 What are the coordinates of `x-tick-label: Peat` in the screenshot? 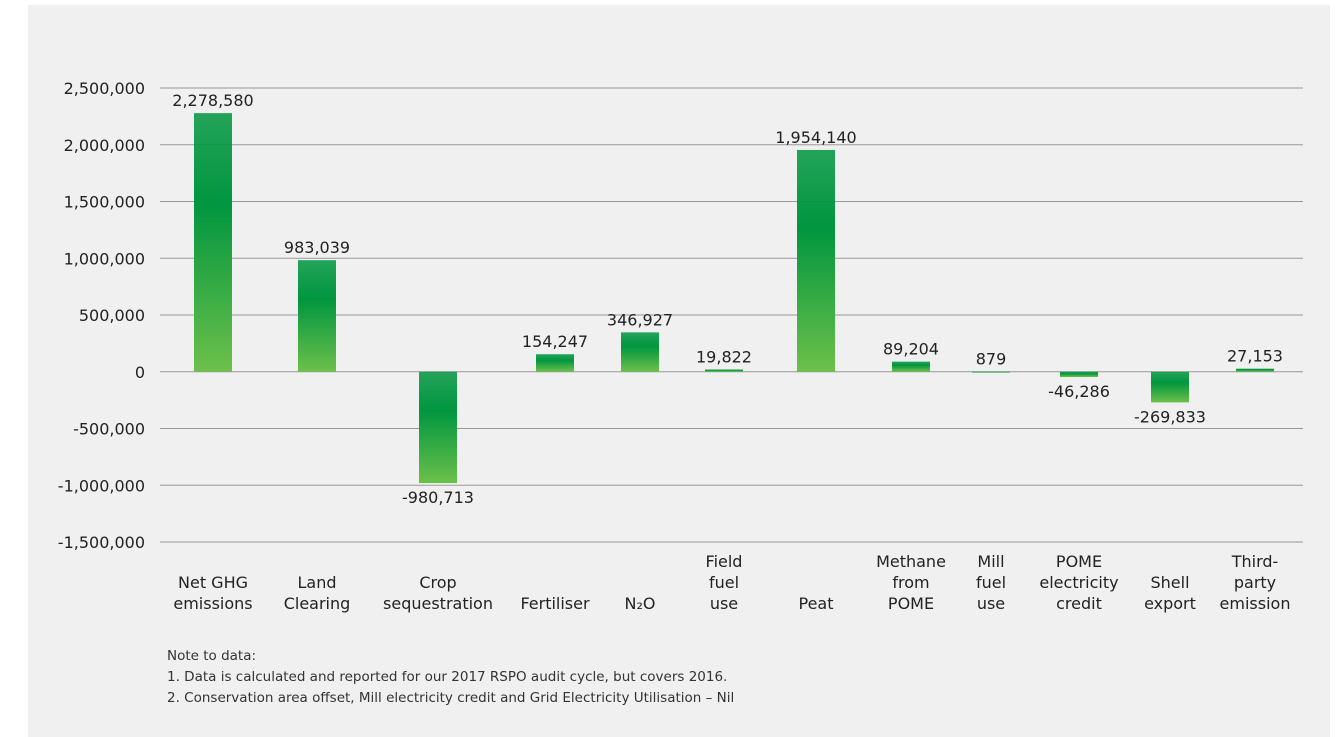 It's located at (816, 603).